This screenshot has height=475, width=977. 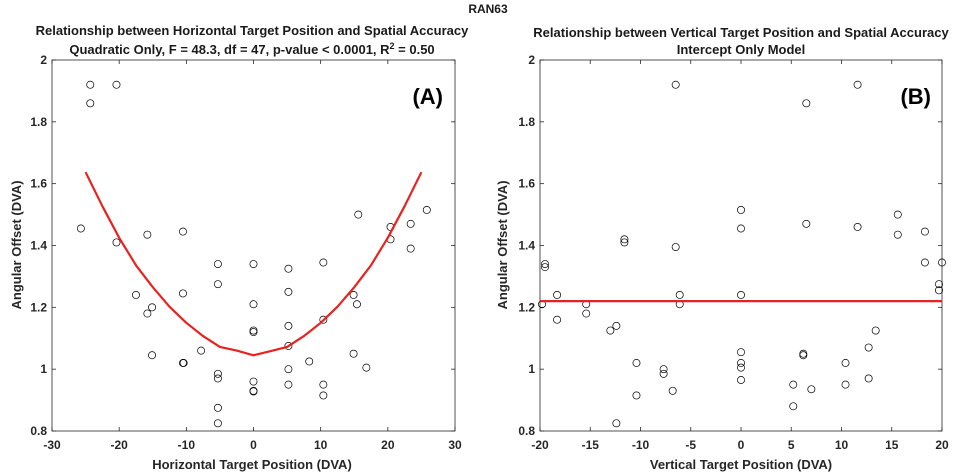 What do you see at coordinates (43, 60) in the screenshot?
I see `chart-a-y-tick-label: 2` at bounding box center [43, 60].